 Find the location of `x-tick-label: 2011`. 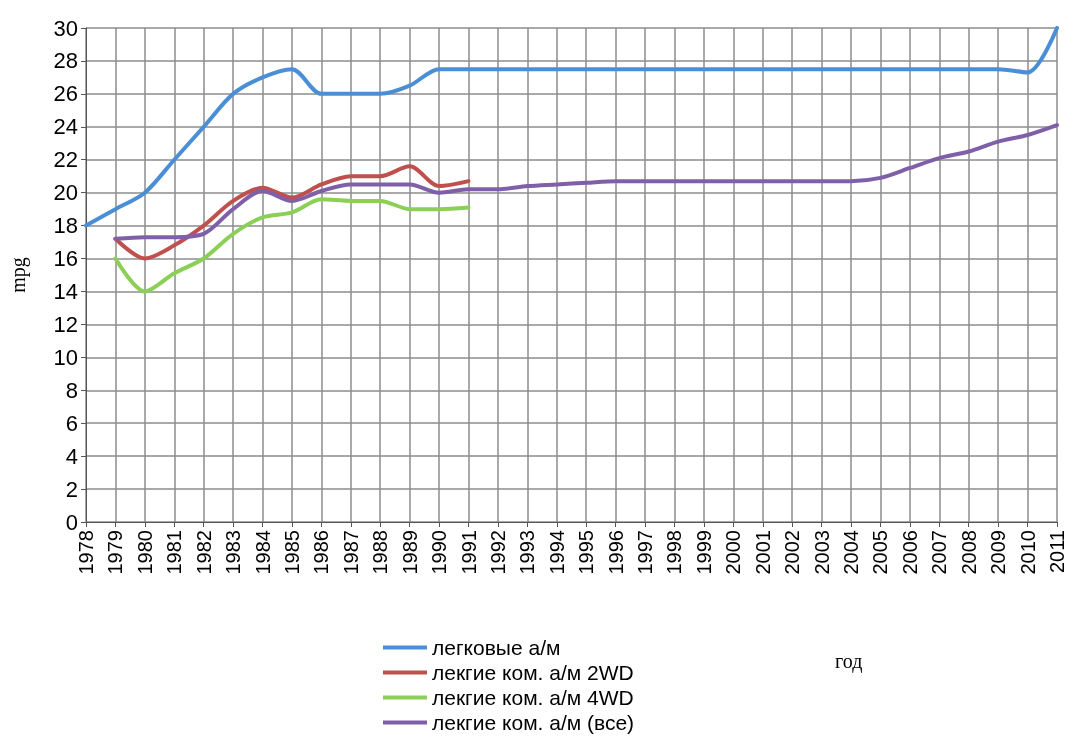

x-tick-label: 2011 is located at coordinates (1056, 552).